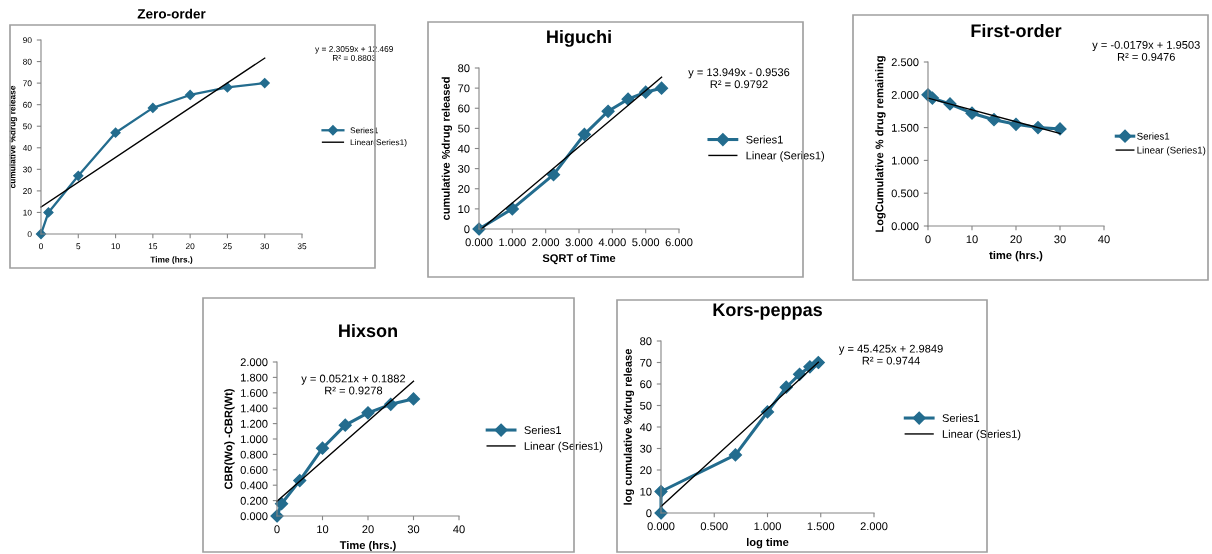 The height and width of the screenshot is (554, 1212). I want to click on chart-title: Higuchi, so click(579, 38).